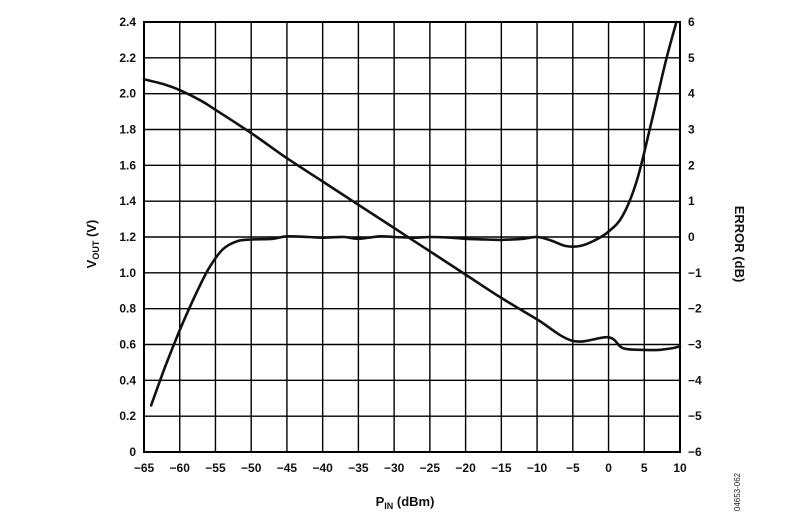 Image resolution: width=790 pixels, height=530 pixels. What do you see at coordinates (144, 468) in the screenshot?
I see `x-tick-label: −65` at bounding box center [144, 468].